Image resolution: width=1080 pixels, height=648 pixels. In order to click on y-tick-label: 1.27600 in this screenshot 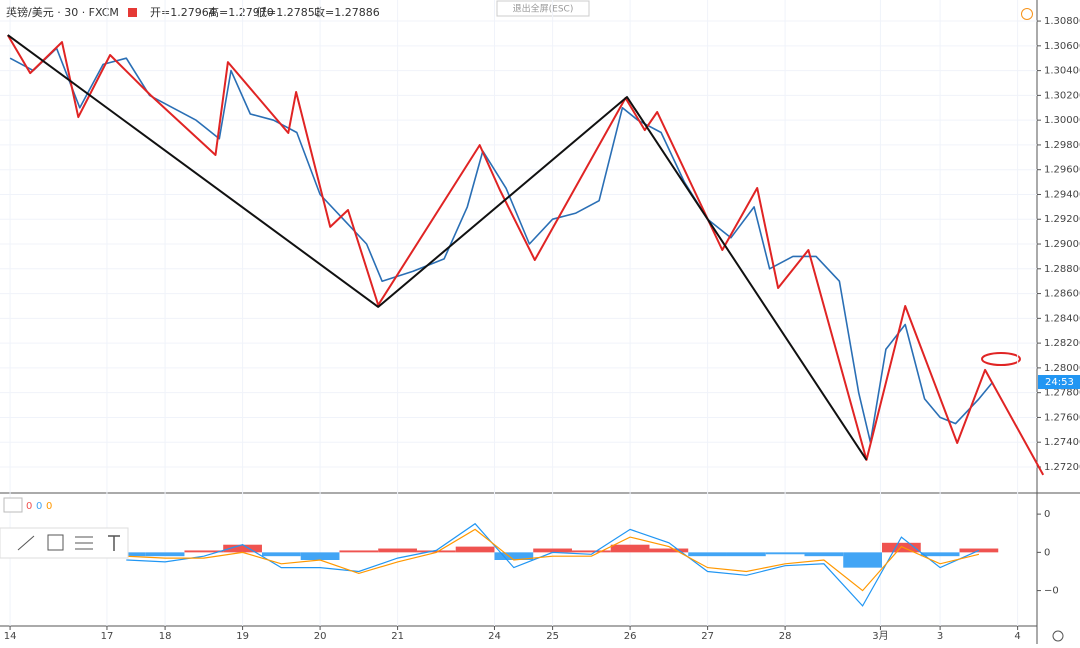, I will do `click(1062, 417)`.